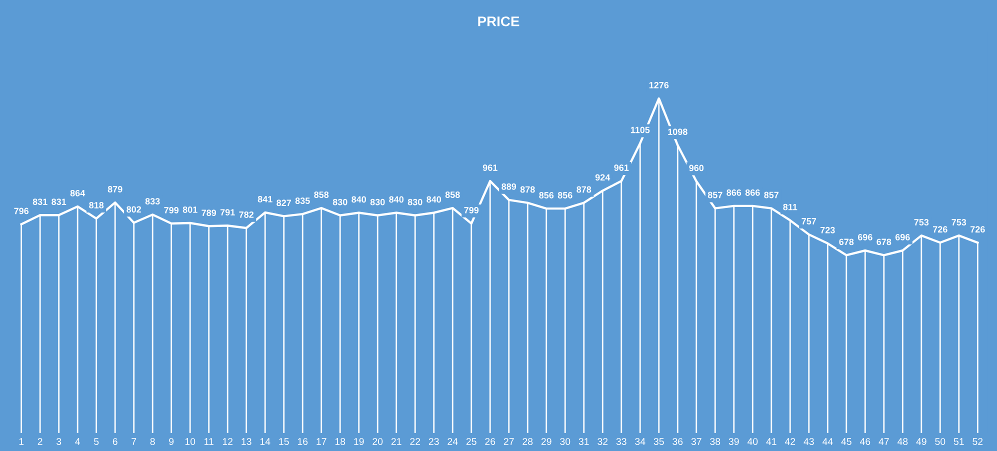 This screenshot has width=997, height=451. I want to click on x-tick-label: 30, so click(565, 441).